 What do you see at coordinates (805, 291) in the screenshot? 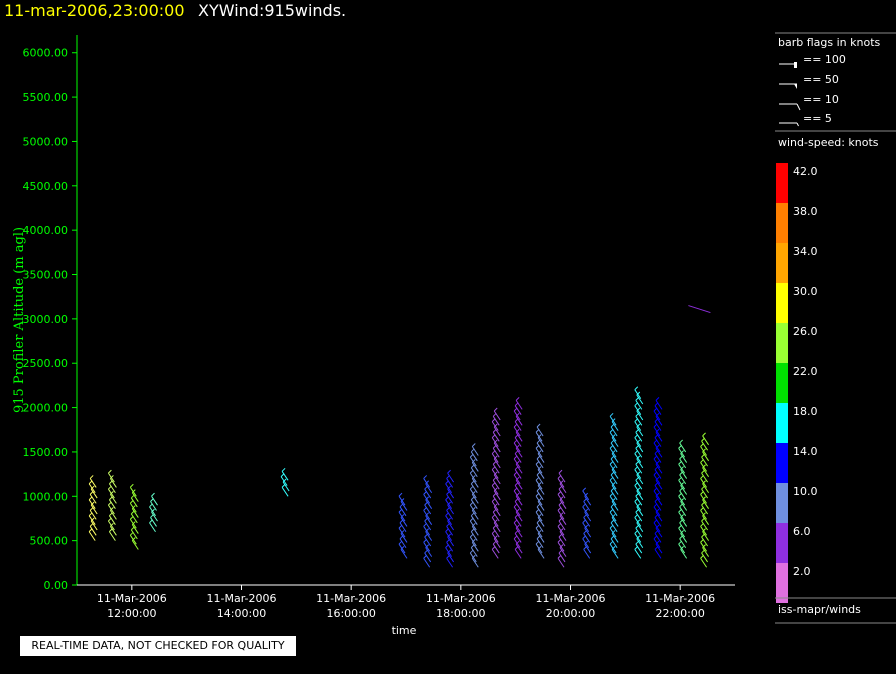
I see `colorbar-label: 30.0` at bounding box center [805, 291].